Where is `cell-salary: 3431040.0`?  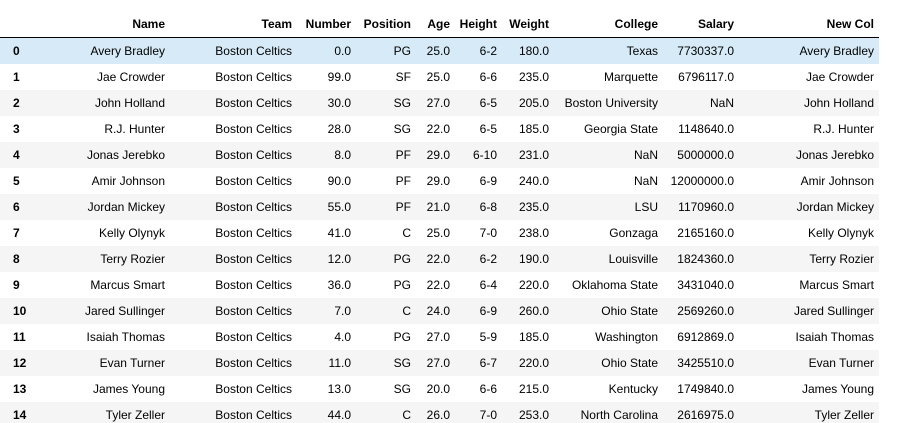 cell-salary: 3431040.0 is located at coordinates (705, 285).